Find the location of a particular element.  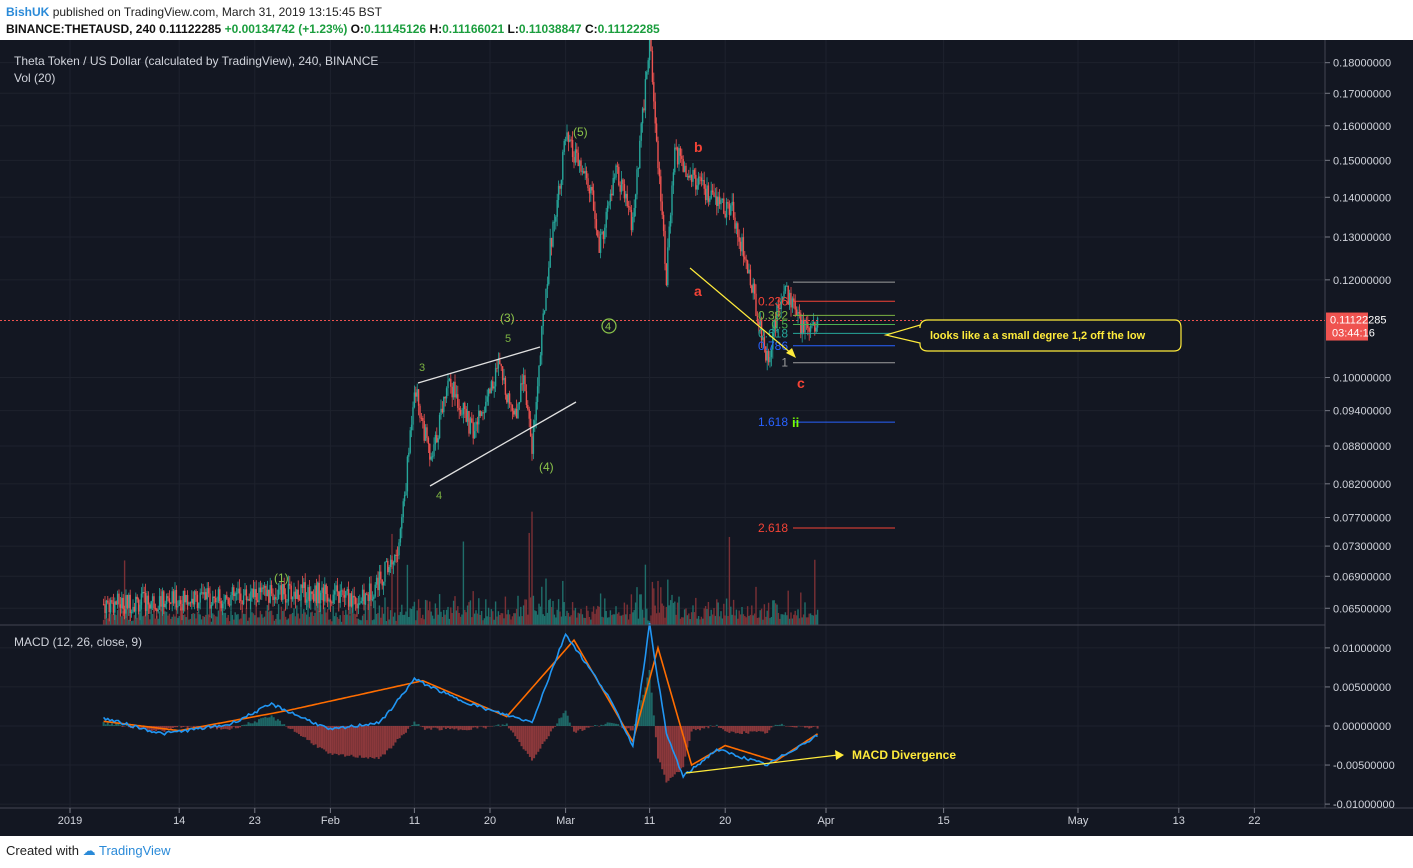

fib-level-label: 1.618 is located at coordinates (773, 422).